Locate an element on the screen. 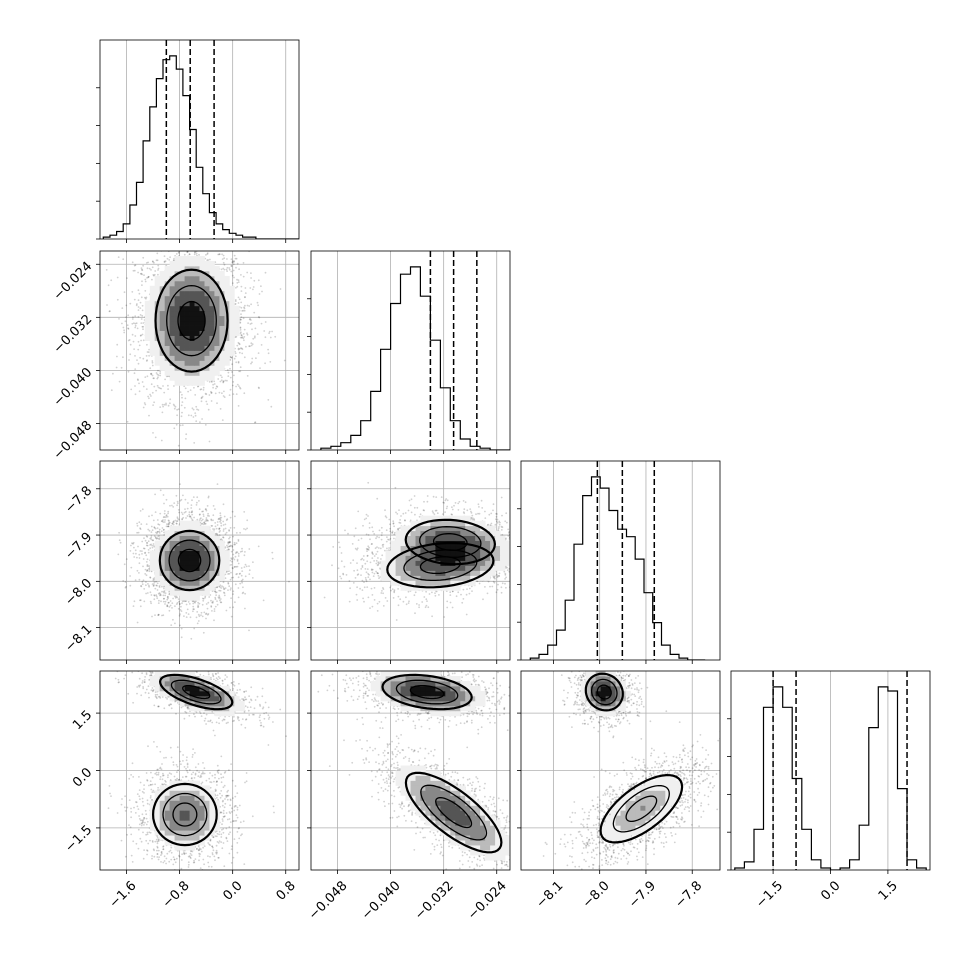 The width and height of the screenshot is (970, 970). y-tick-label-3-2: 1.5 is located at coordinates (82, 720).